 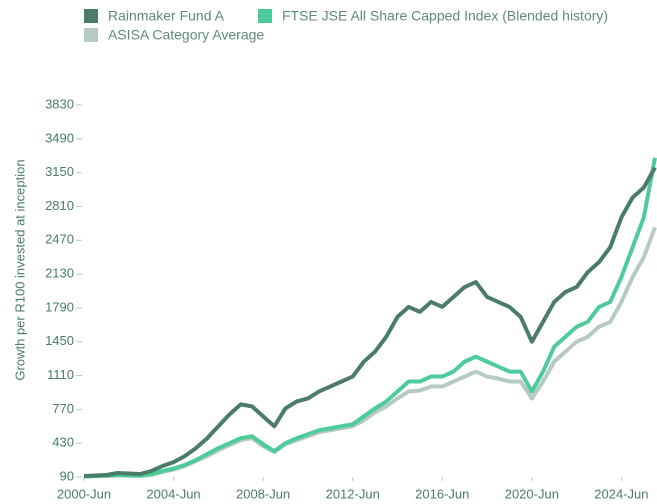 What do you see at coordinates (263, 493) in the screenshot?
I see `x-tick-label: 2008-Jun` at bounding box center [263, 493].